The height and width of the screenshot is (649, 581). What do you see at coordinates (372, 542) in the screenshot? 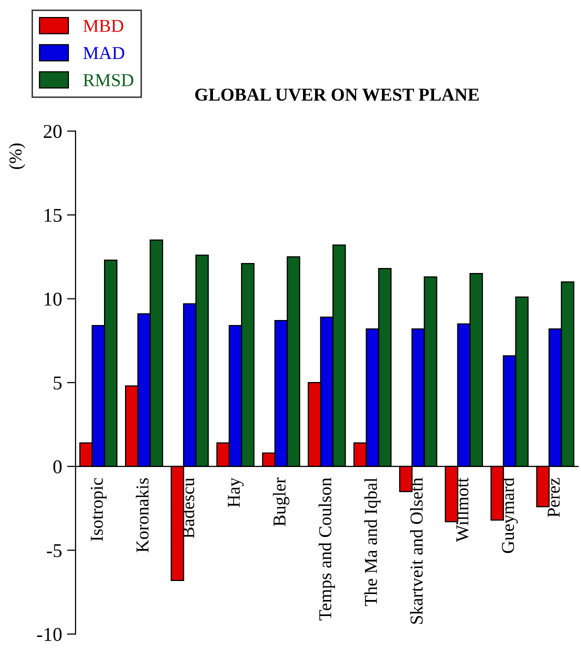
I see `x-tick-label: The Ma and Iqbal` at bounding box center [372, 542].